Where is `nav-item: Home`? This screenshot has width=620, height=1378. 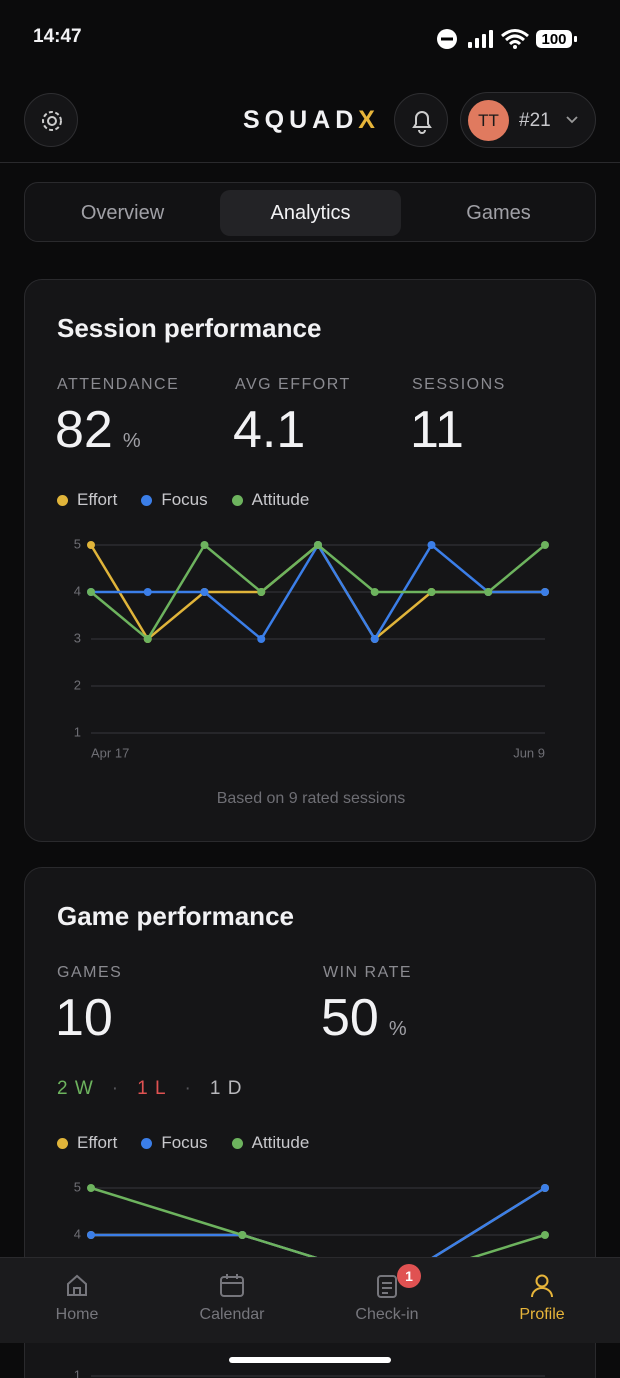
nav-item: Home is located at coordinates (77, 1297).